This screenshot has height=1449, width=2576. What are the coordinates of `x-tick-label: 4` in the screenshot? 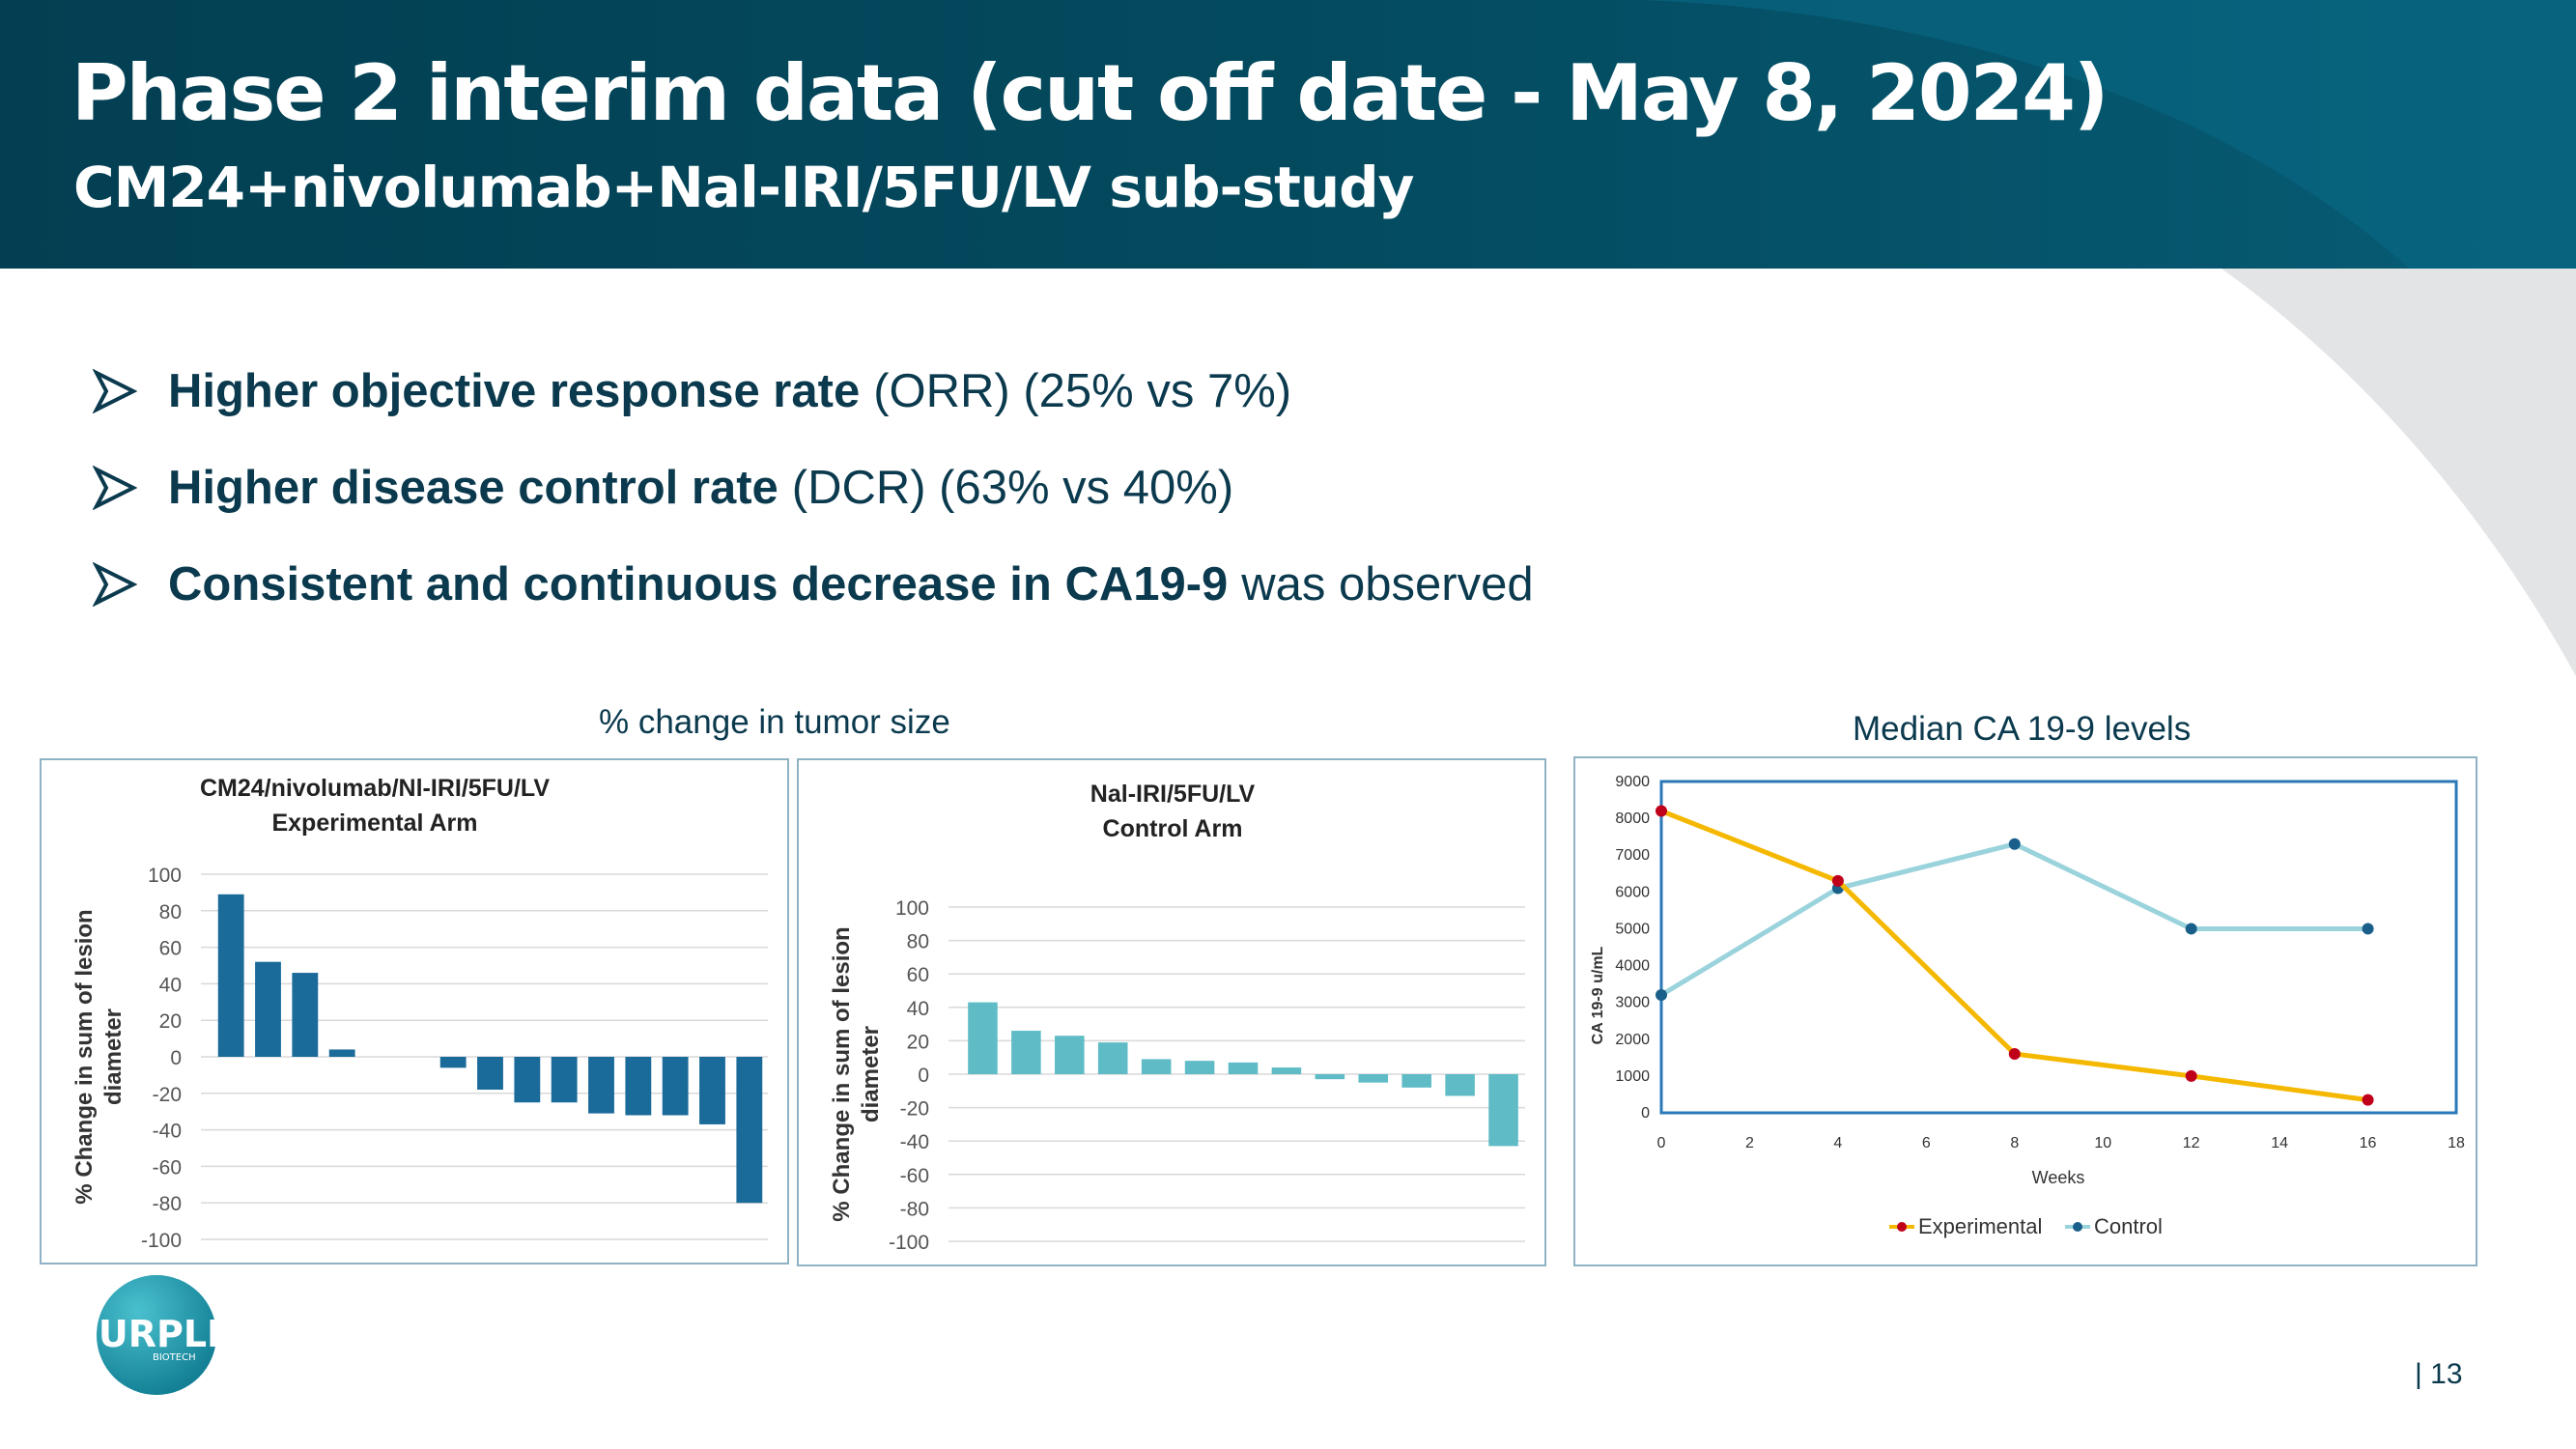 It's located at (1837, 1143).